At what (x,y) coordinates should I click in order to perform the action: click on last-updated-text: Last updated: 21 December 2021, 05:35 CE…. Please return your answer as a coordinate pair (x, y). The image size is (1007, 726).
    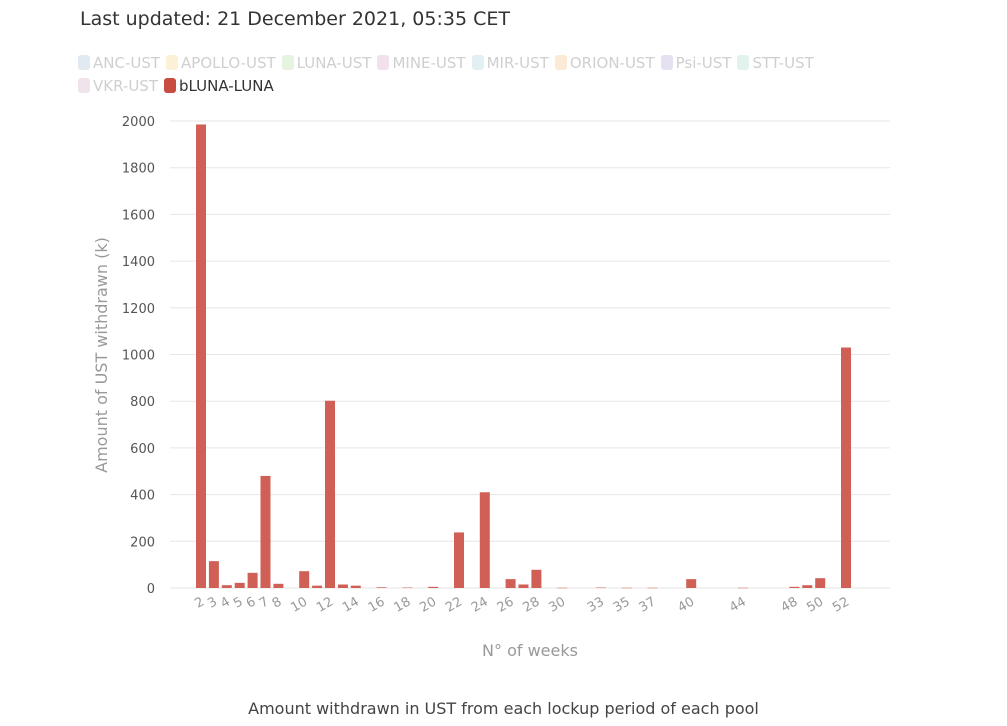
    Looking at the image, I should click on (295, 19).